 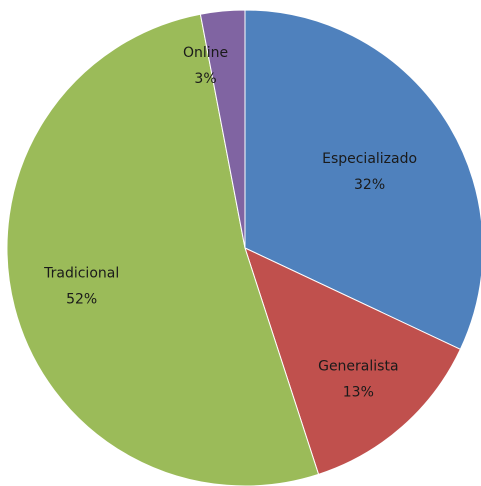 What do you see at coordinates (358, 367) in the screenshot?
I see `slice-label-generalista: Generalista` at bounding box center [358, 367].